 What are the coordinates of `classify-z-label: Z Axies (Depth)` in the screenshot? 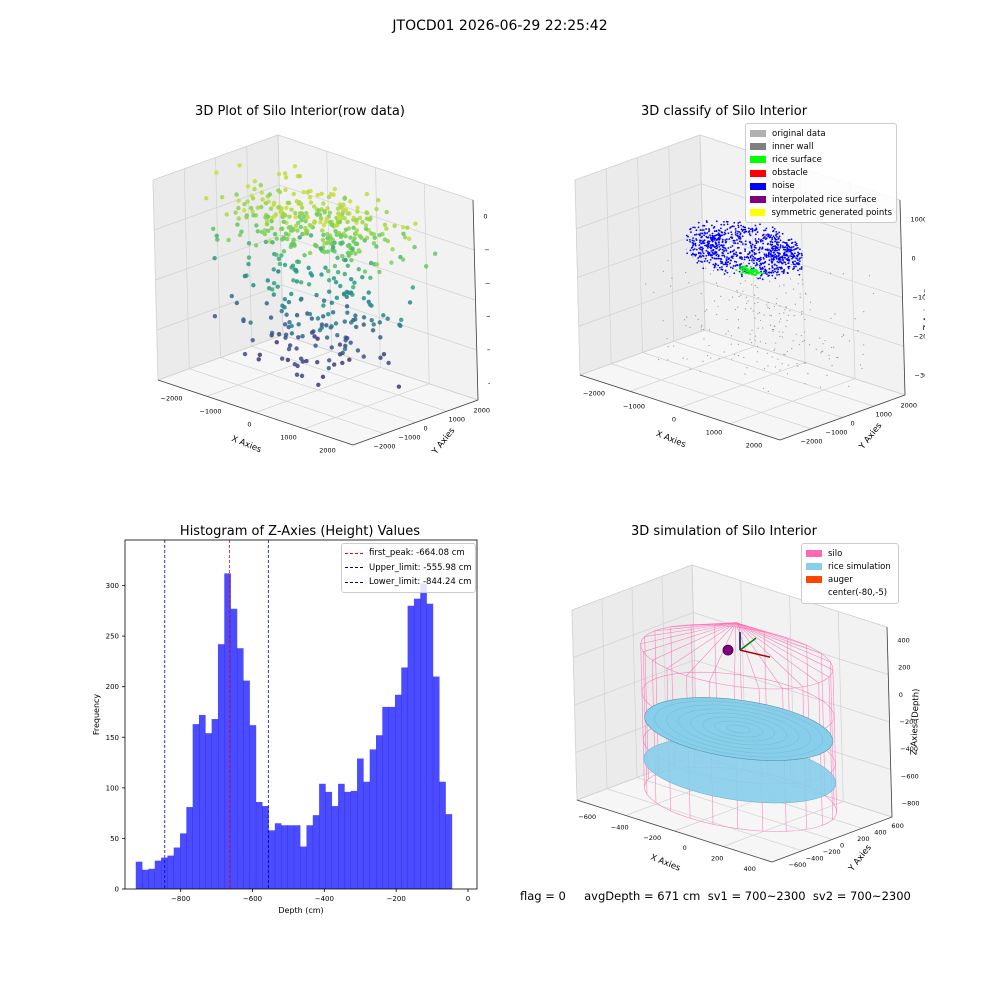 It's located at (923, 297).